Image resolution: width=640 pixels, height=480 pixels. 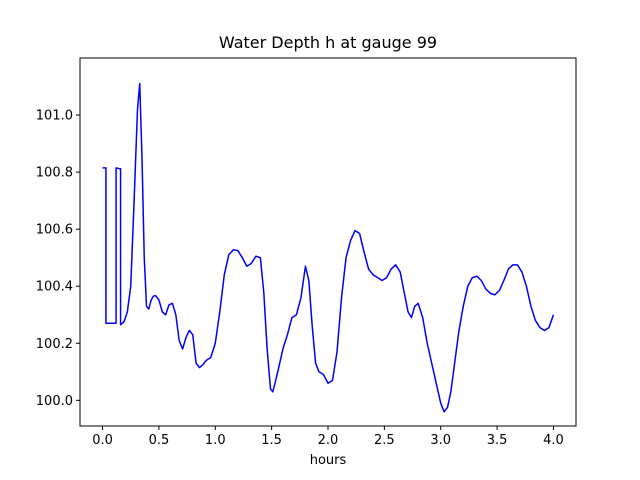 What do you see at coordinates (553, 440) in the screenshot?
I see `x-tick-label: 4.0` at bounding box center [553, 440].